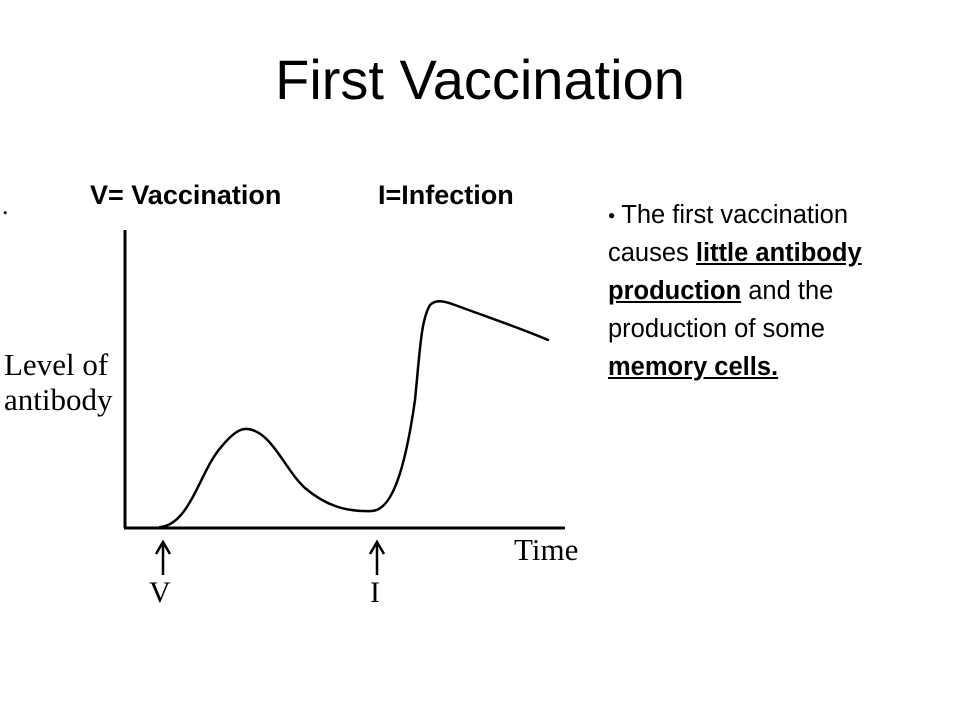 This screenshot has width=960, height=720. I want to click on slide-title: First Vaccination, so click(480, 79).